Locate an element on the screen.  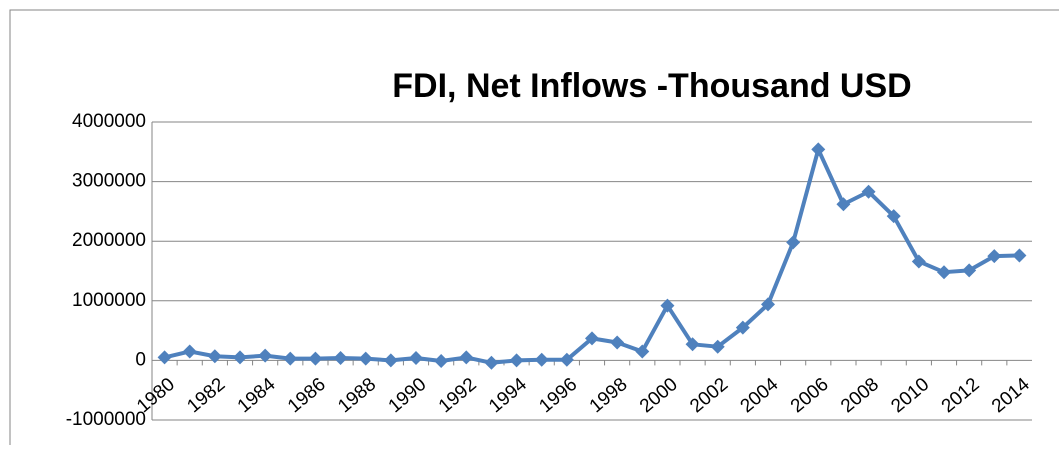
y-tick-label: 2000000 is located at coordinates (109, 240).